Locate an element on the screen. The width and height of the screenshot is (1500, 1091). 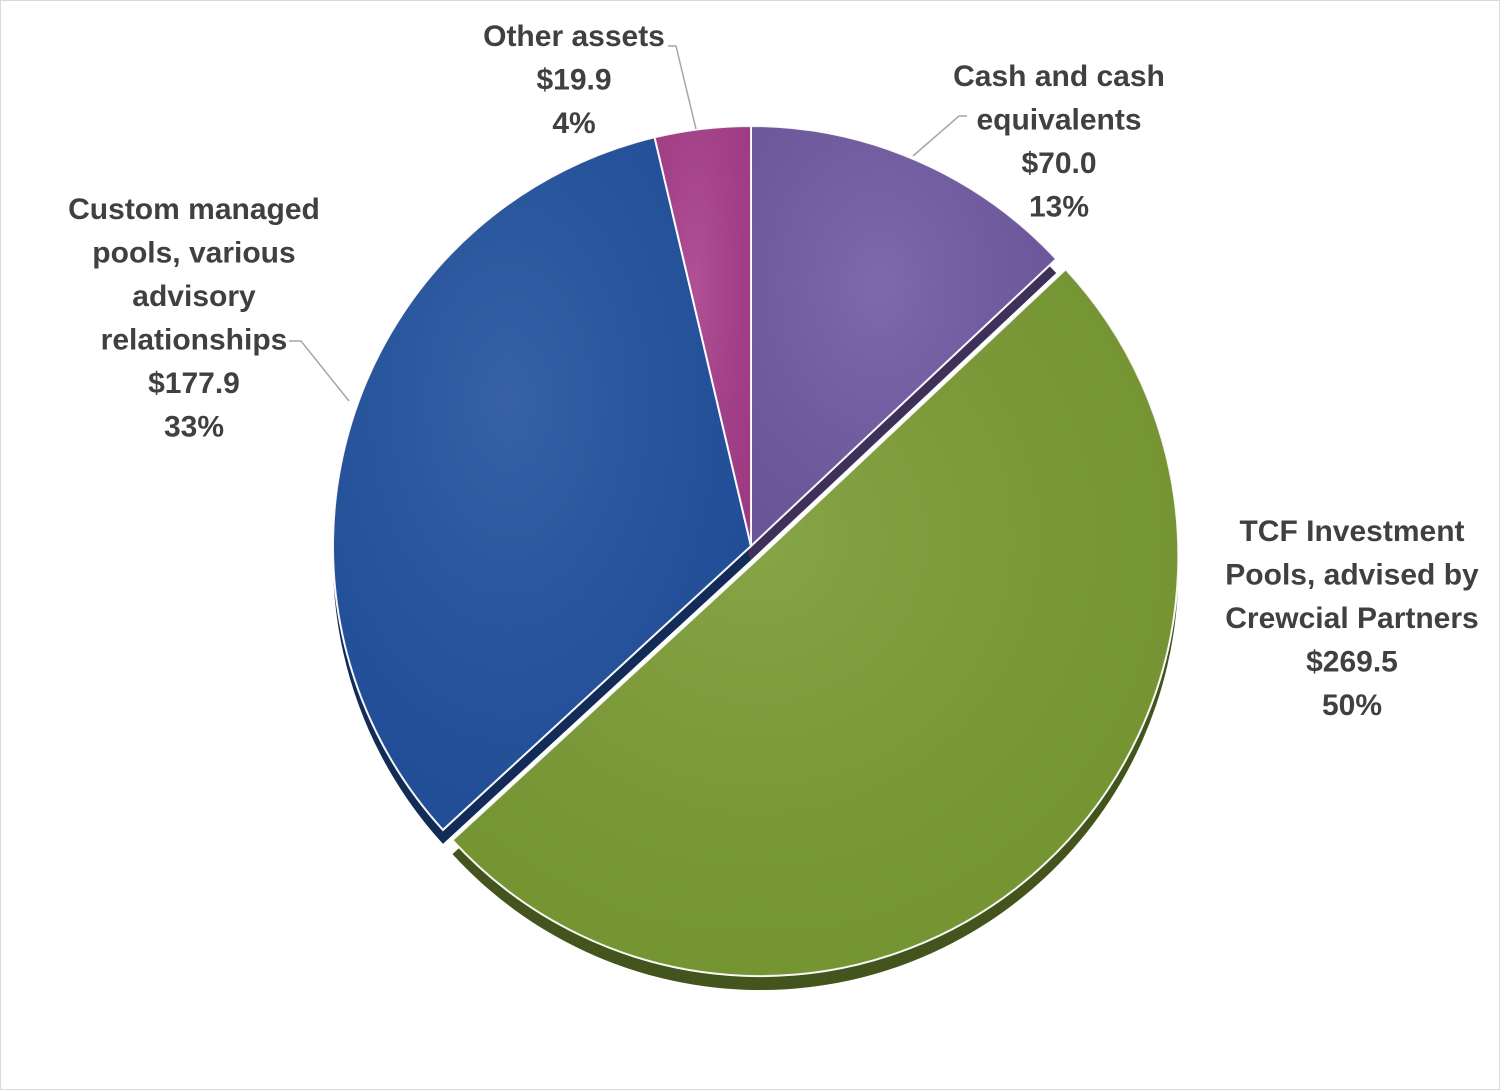
label-line: Crewcial Partners is located at coordinates (1351, 618).